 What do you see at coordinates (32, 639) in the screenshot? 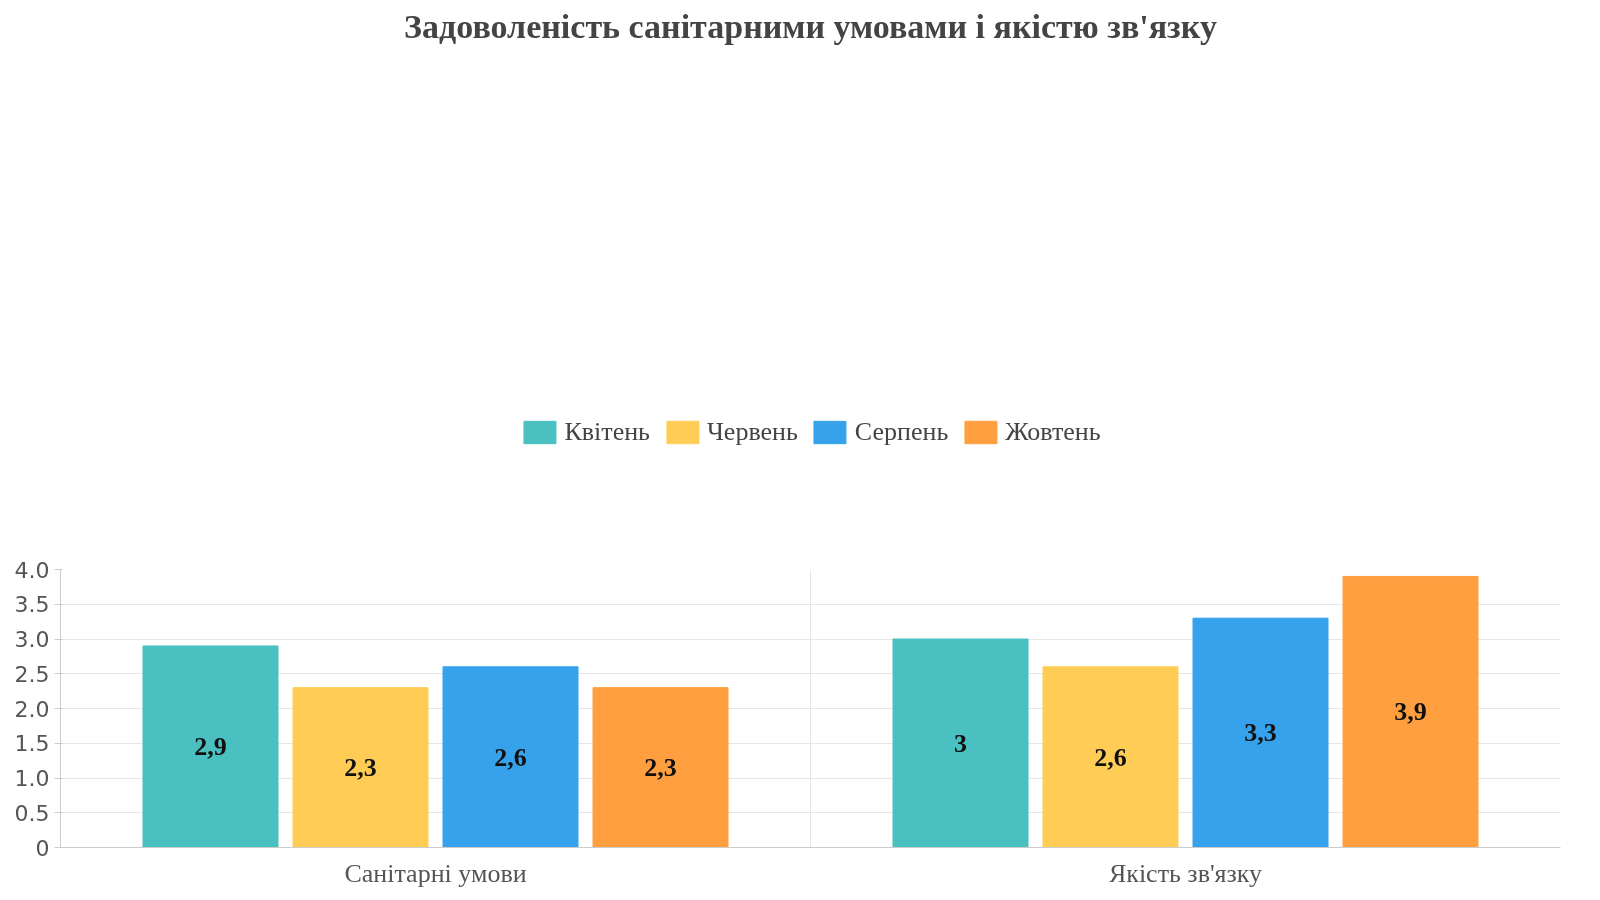
I see `y-tick-label: 3.0` at bounding box center [32, 639].